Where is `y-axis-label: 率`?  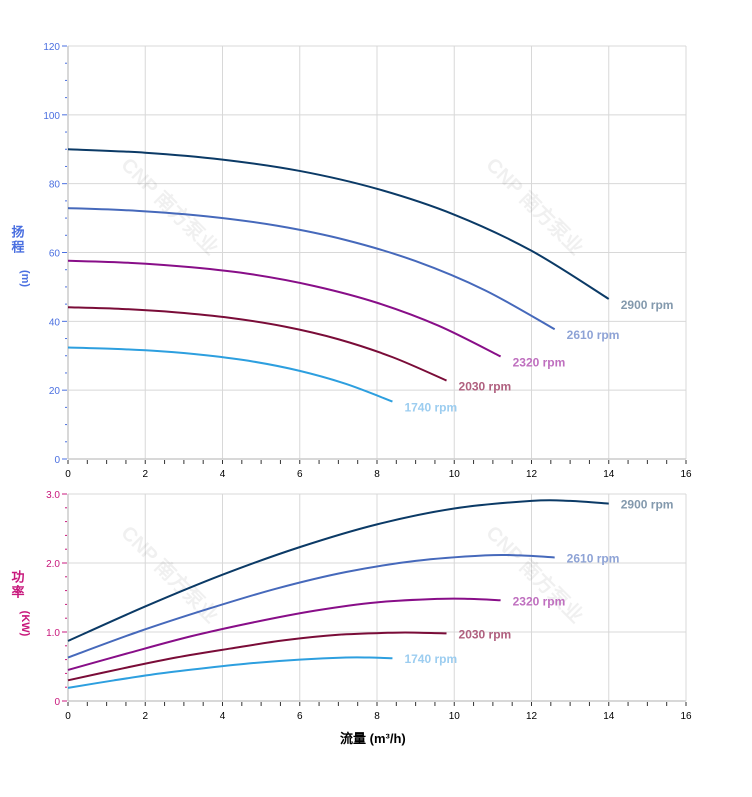 y-axis-label: 率 is located at coordinates (17, 592).